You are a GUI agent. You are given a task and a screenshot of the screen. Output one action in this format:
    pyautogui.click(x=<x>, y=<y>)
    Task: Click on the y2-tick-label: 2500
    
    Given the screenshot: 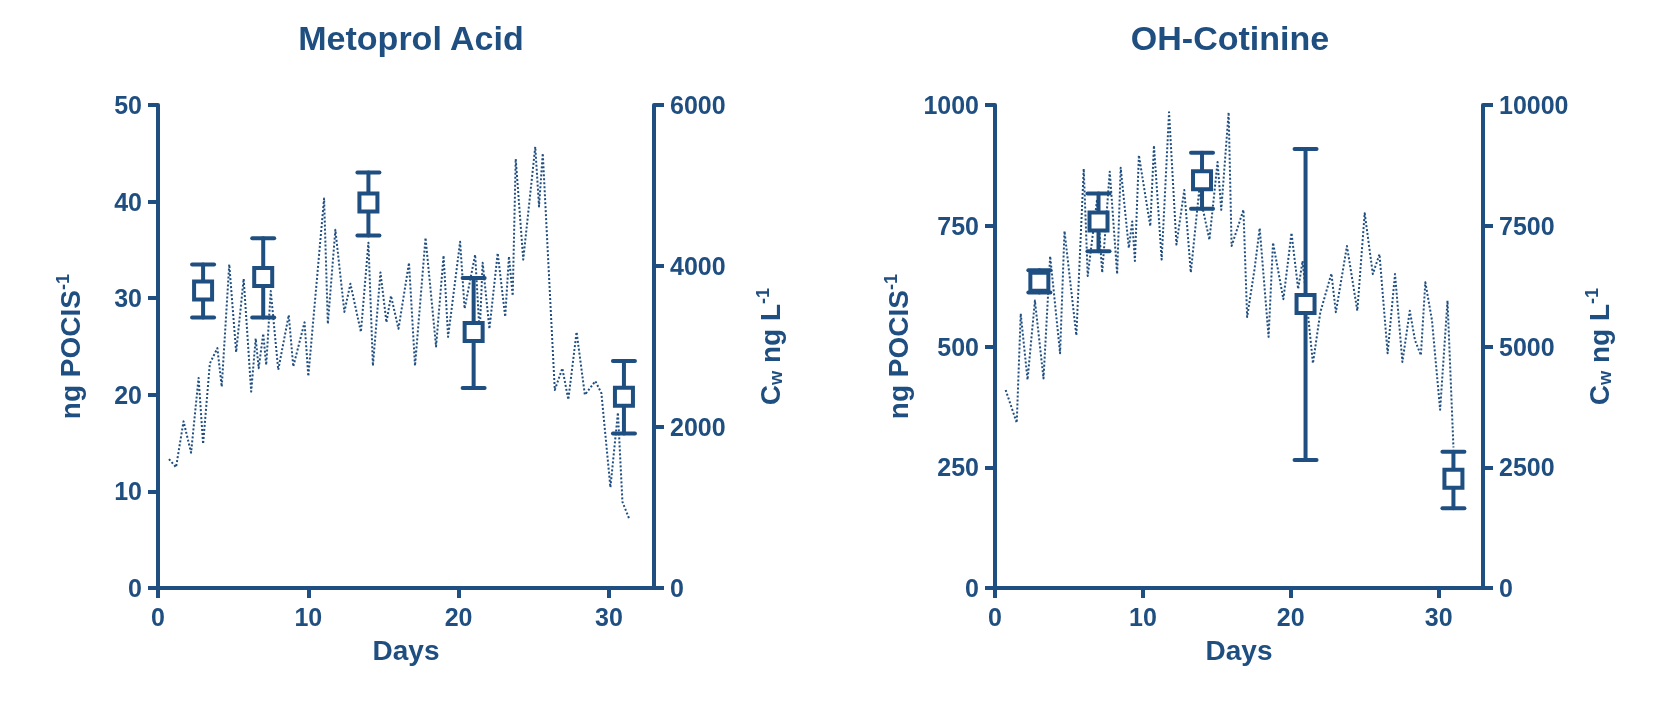 What is the action you would take?
    pyautogui.click(x=1527, y=467)
    